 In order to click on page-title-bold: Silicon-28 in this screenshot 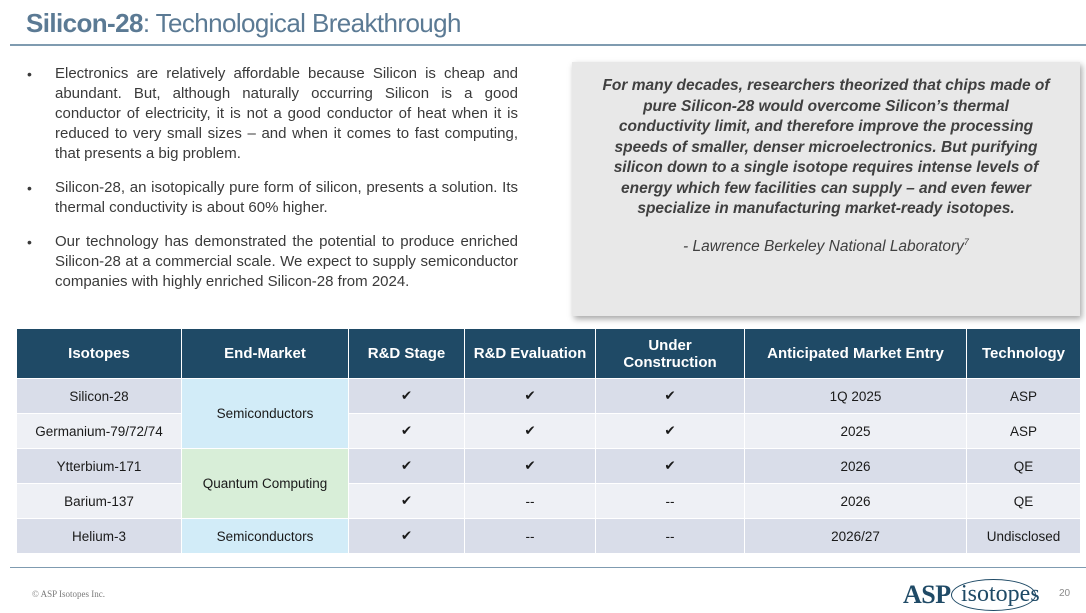, I will do `click(84, 23)`.